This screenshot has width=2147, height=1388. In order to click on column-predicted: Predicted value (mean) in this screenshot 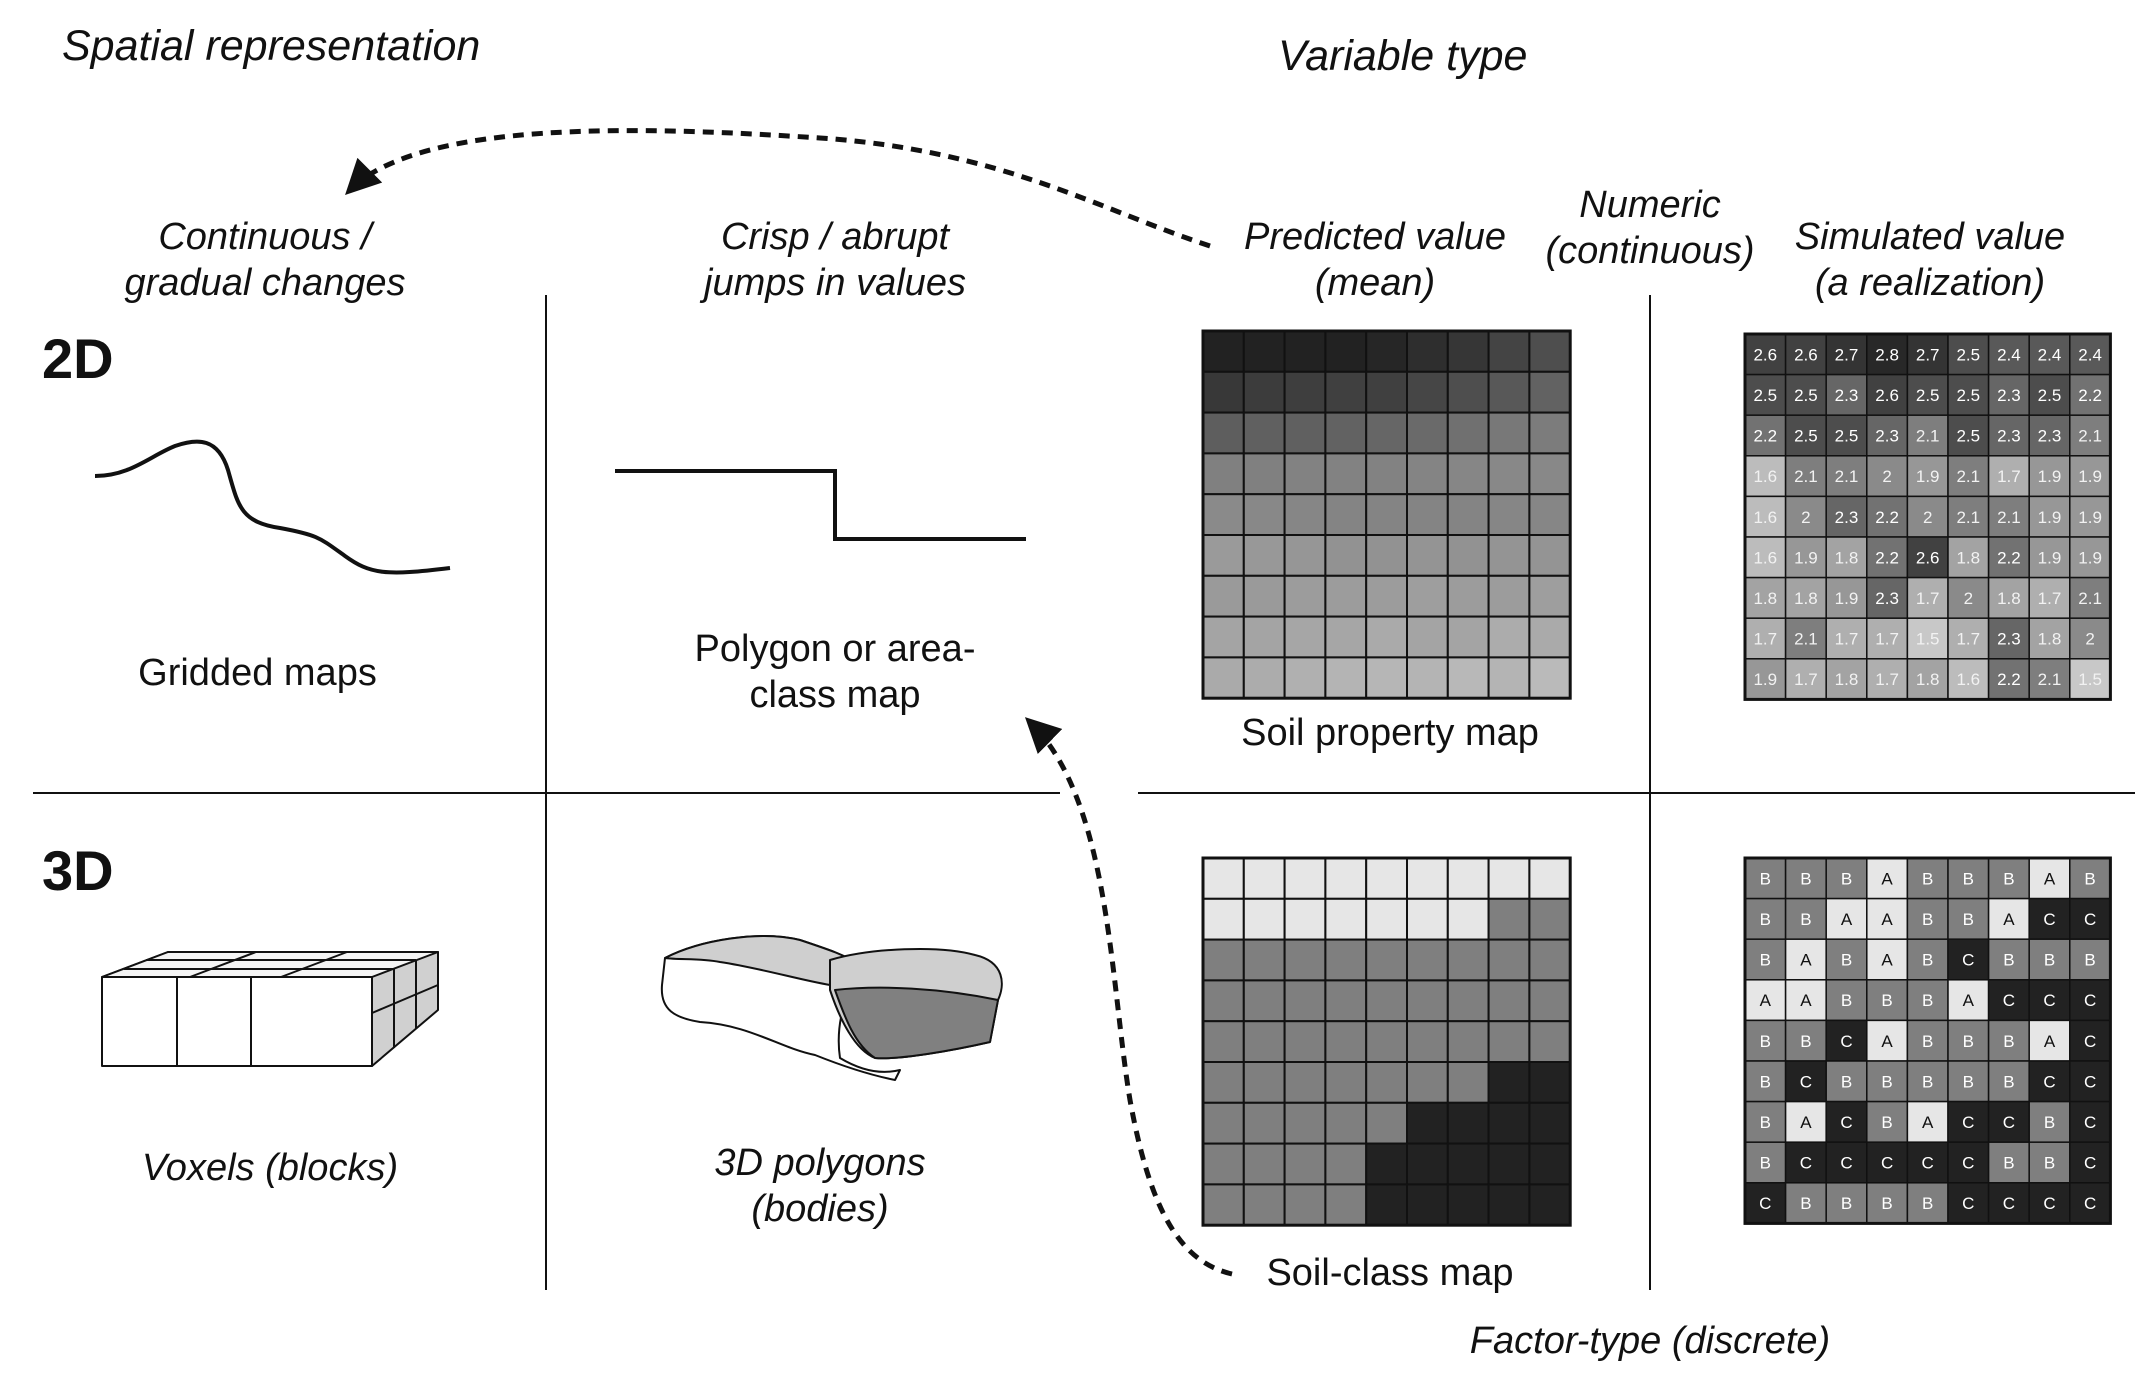, I will do `click(1375, 260)`.